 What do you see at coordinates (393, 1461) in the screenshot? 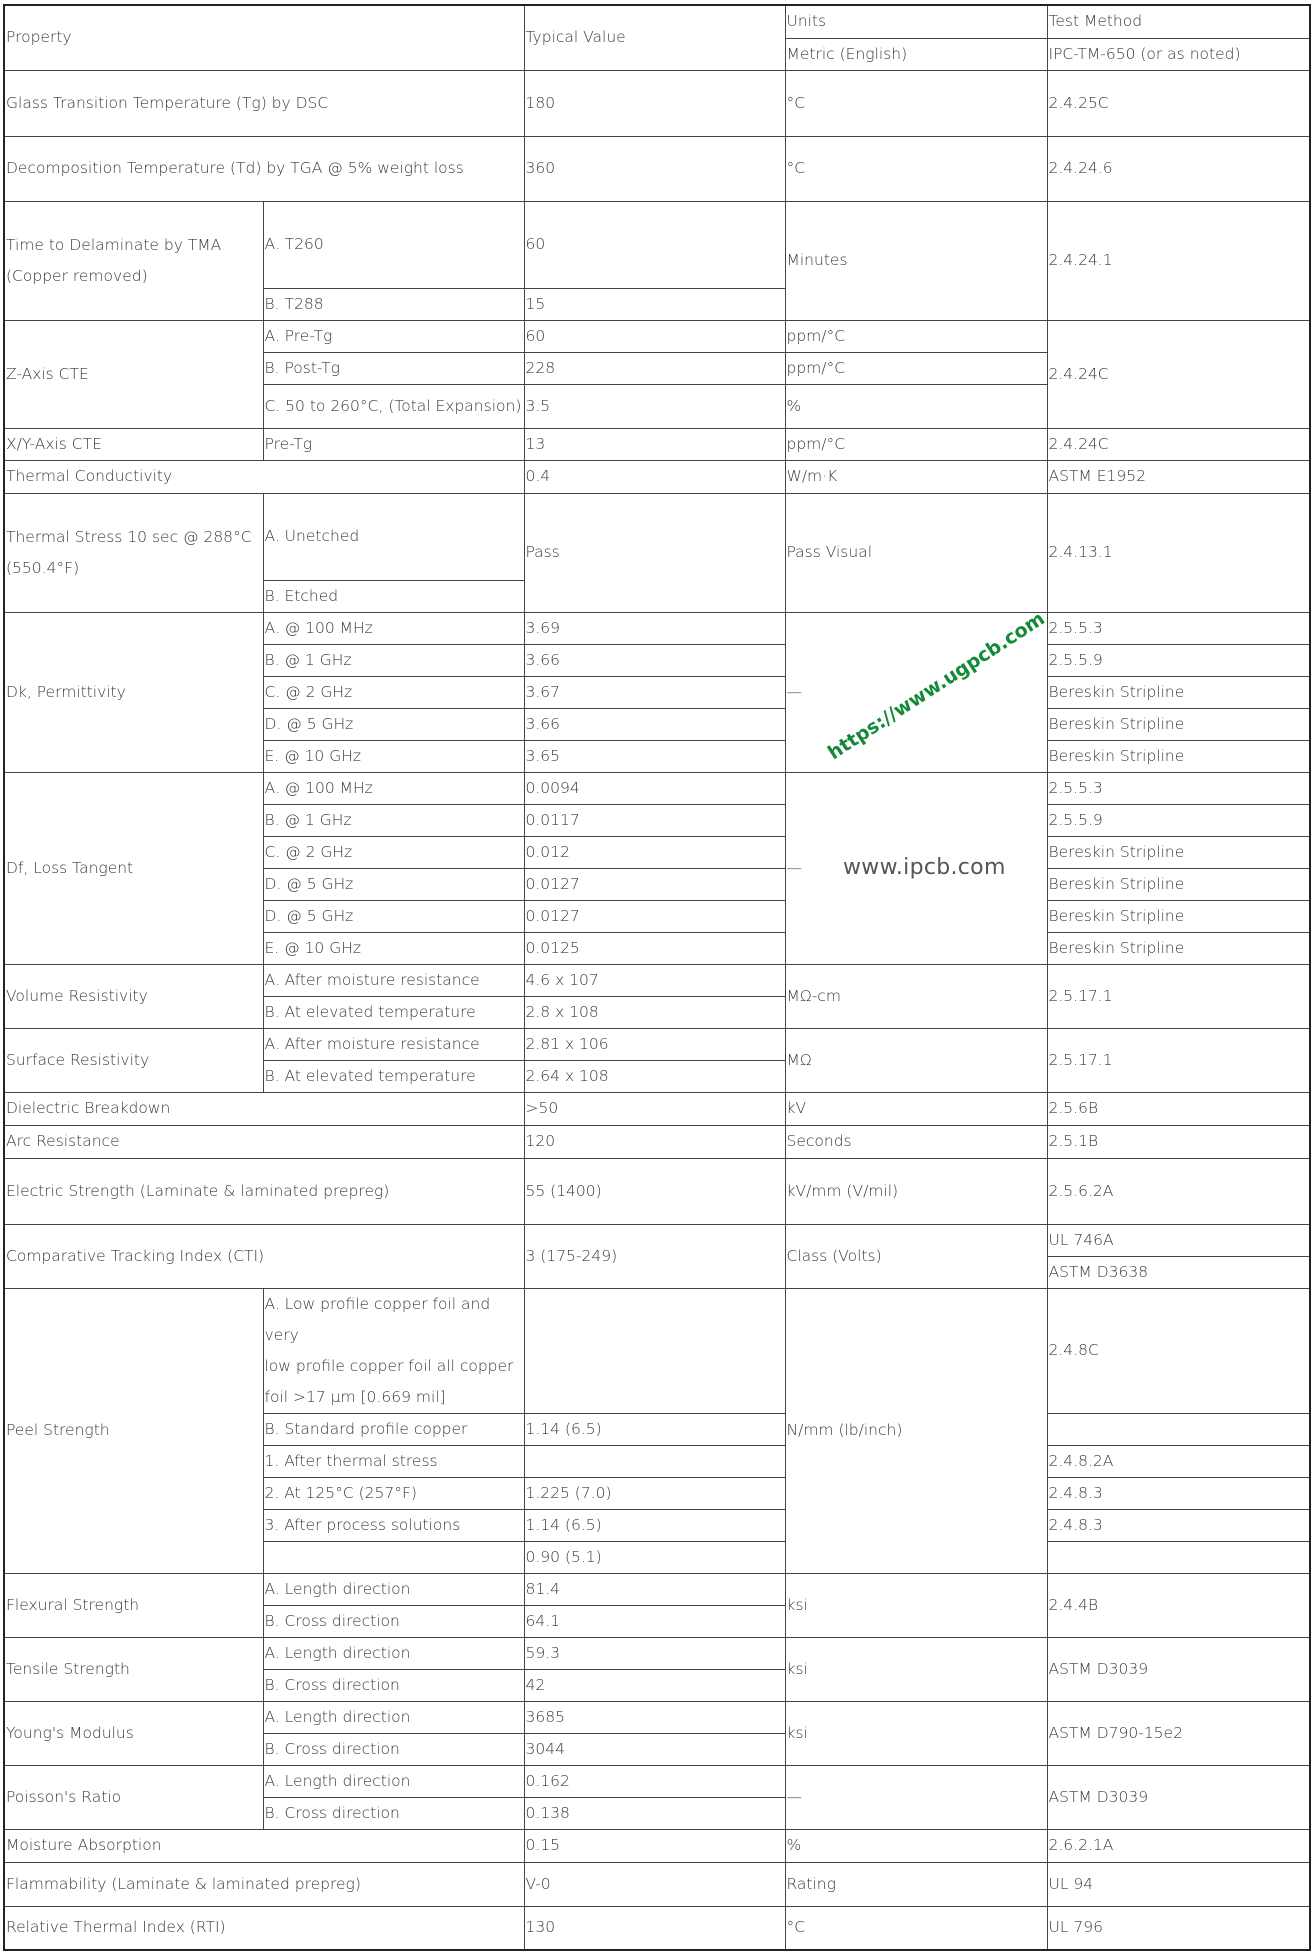
I see `table-cell: 1. After thermal stress` at bounding box center [393, 1461].